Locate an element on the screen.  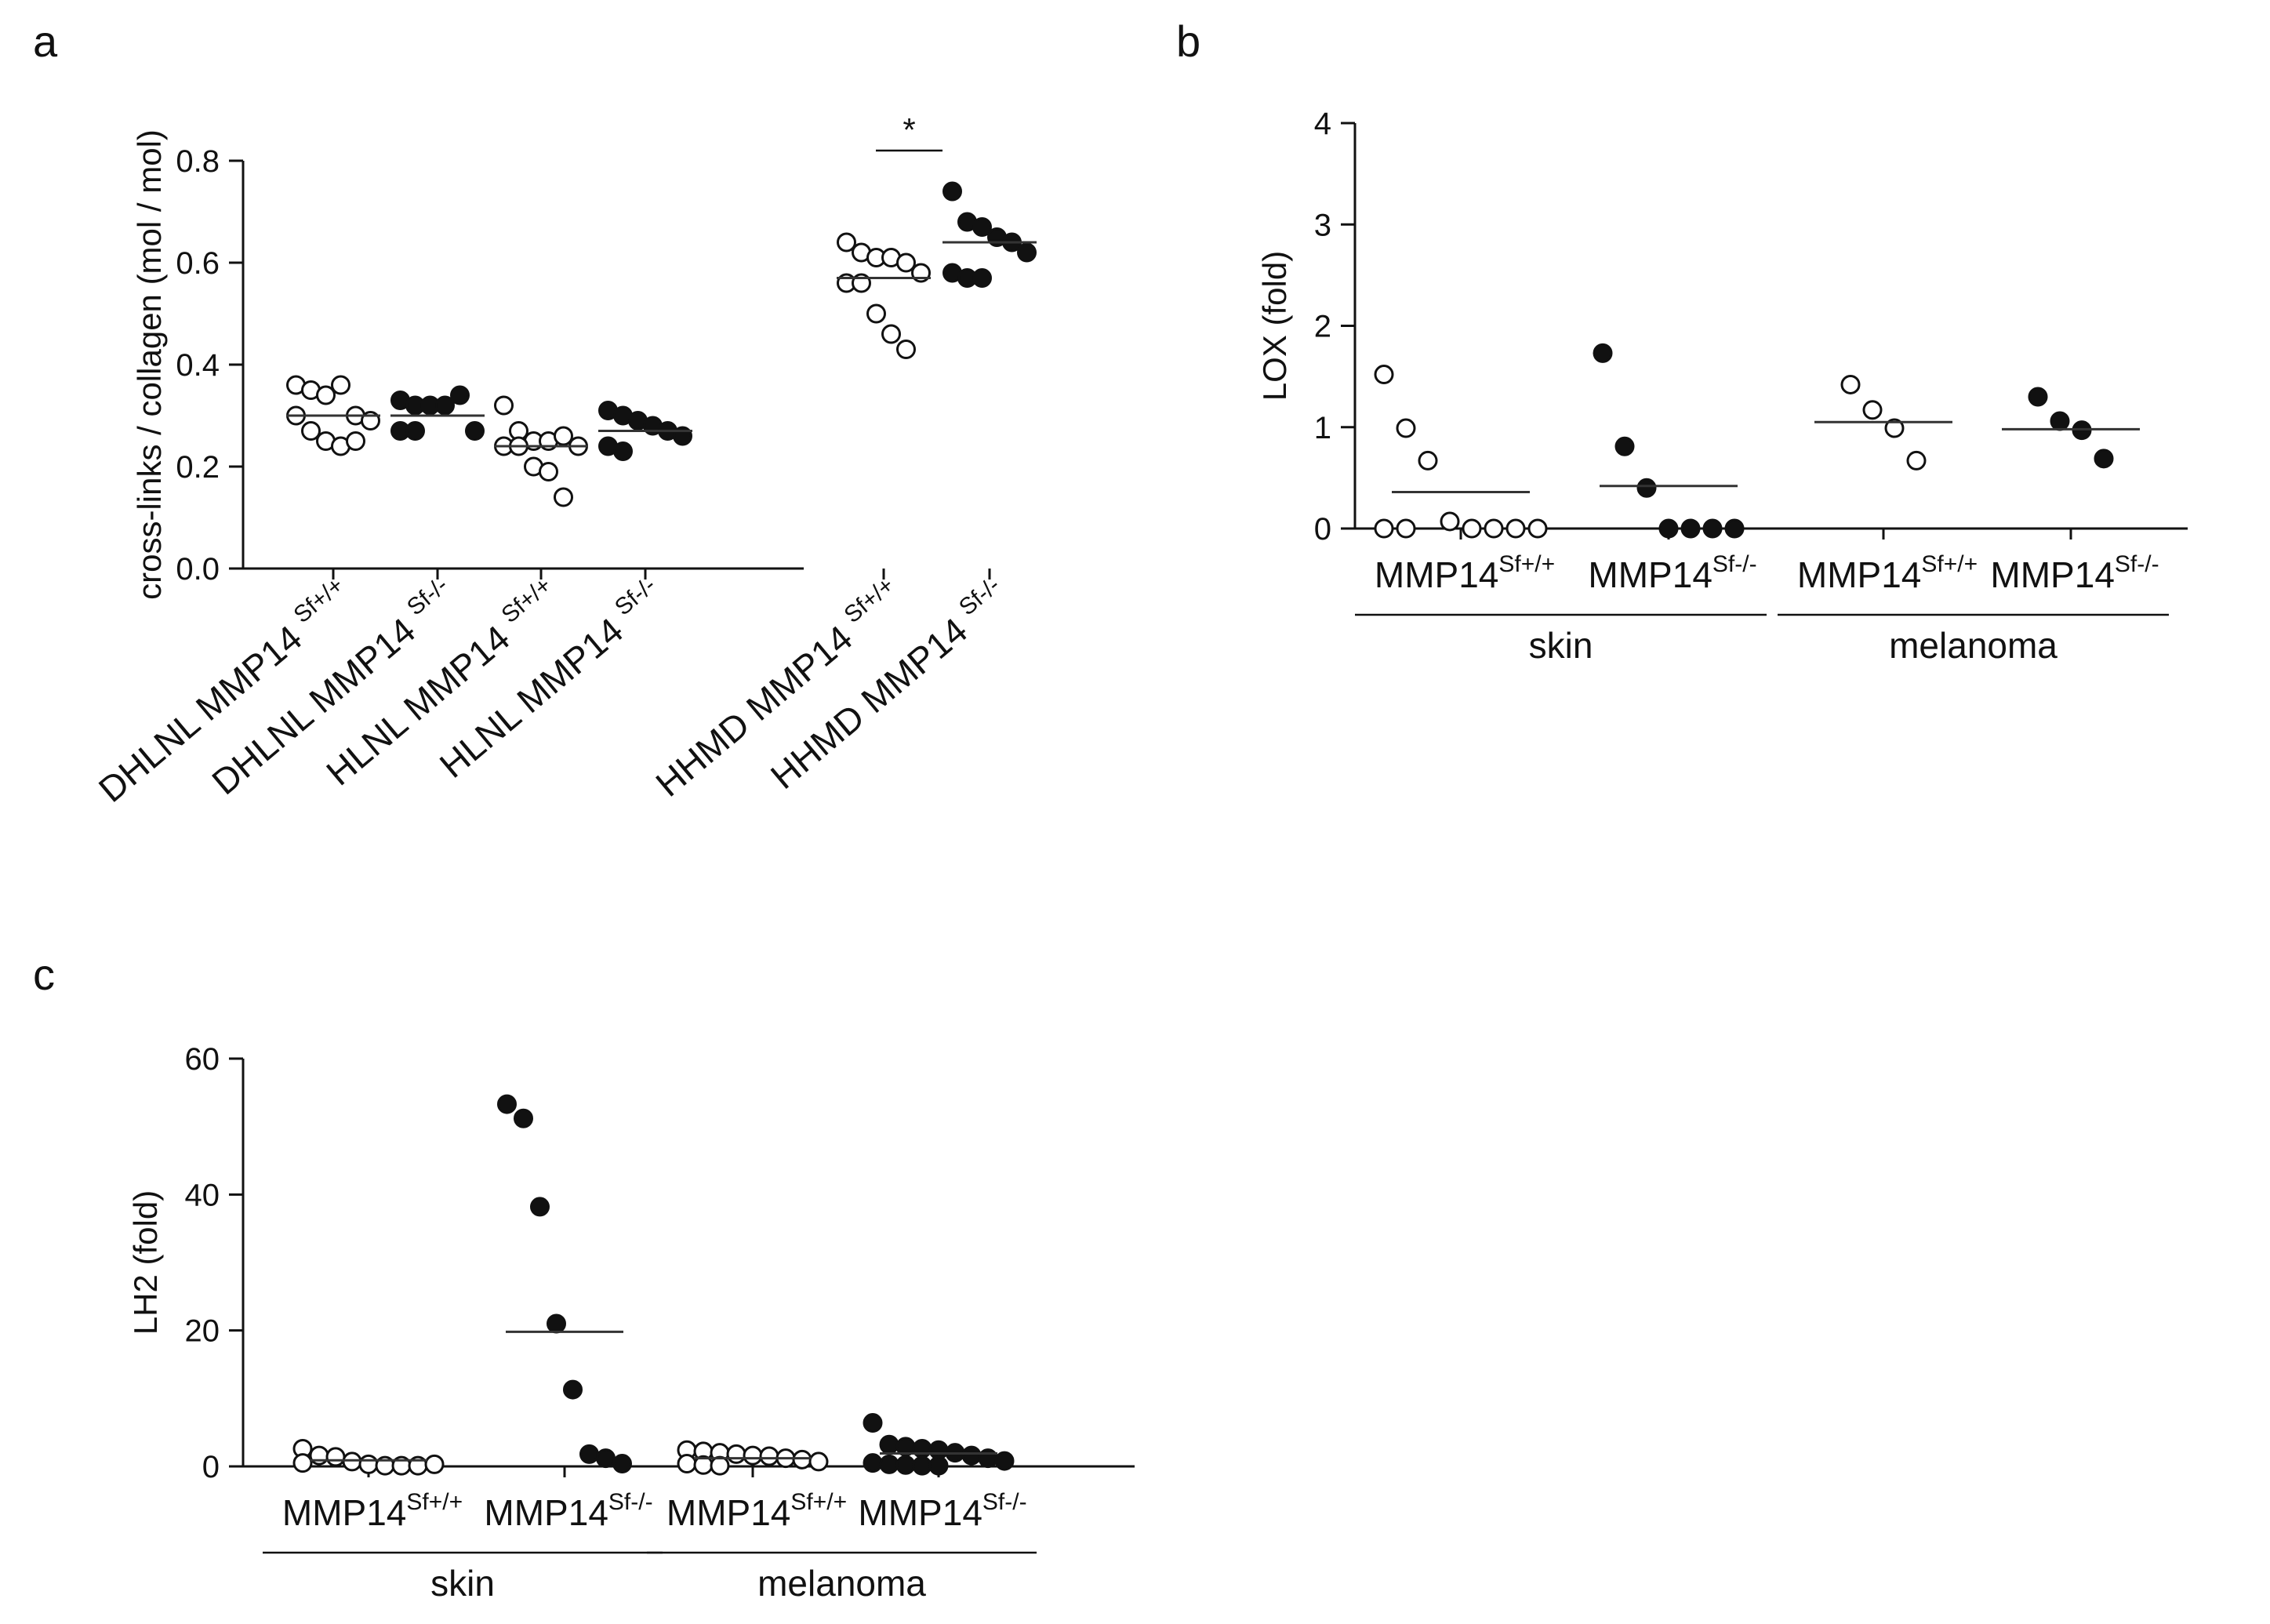
y-tick-label: 0 is located at coordinates (211, 1467).